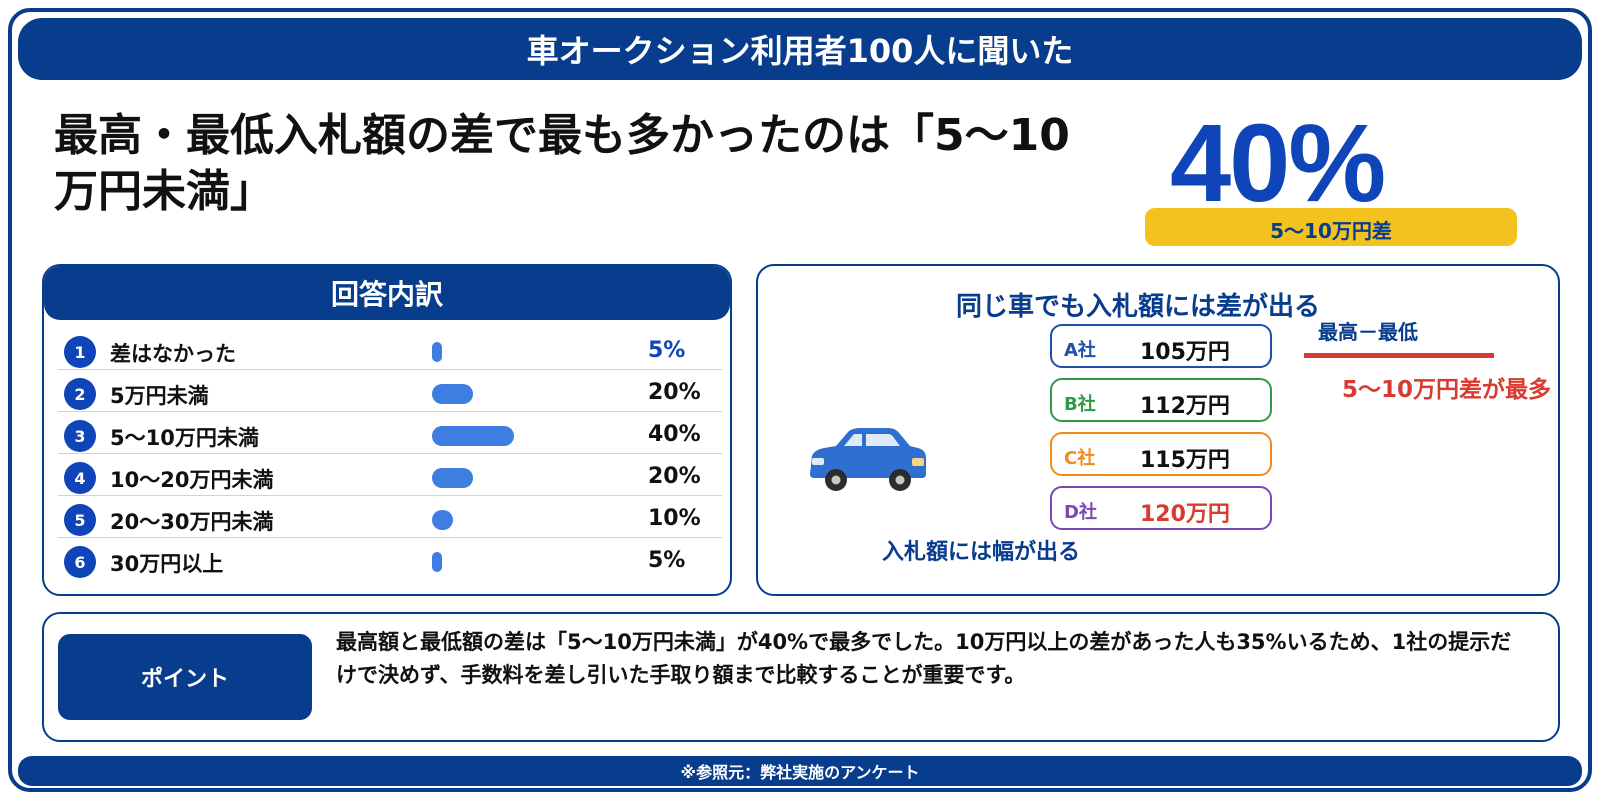 The height and width of the screenshot is (800, 1600). What do you see at coordinates (1080, 350) in the screenshot?
I see `bid-company: A社` at bounding box center [1080, 350].